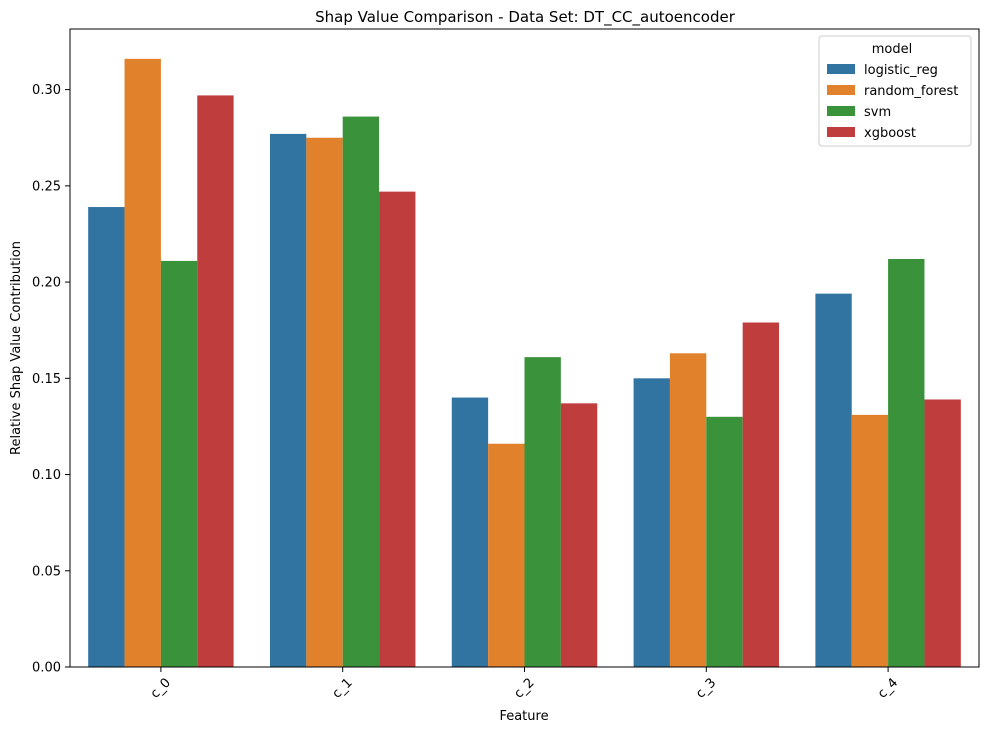 The height and width of the screenshot is (732, 987). What do you see at coordinates (46, 379) in the screenshot?
I see `y-tick-label: 0.15` at bounding box center [46, 379].